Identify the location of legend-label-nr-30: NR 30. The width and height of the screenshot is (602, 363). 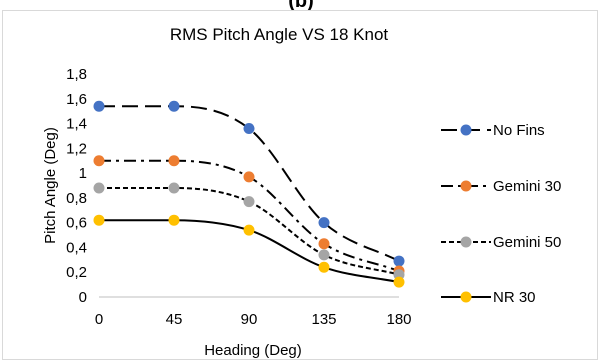
(514, 297).